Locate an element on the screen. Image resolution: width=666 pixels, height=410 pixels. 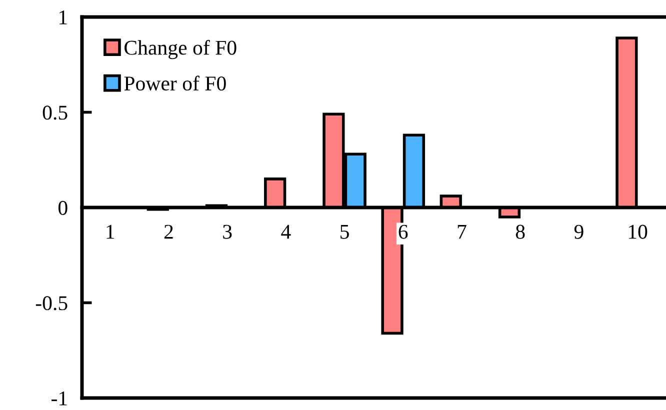
y-tick-label: -1 is located at coordinates (59, 398).